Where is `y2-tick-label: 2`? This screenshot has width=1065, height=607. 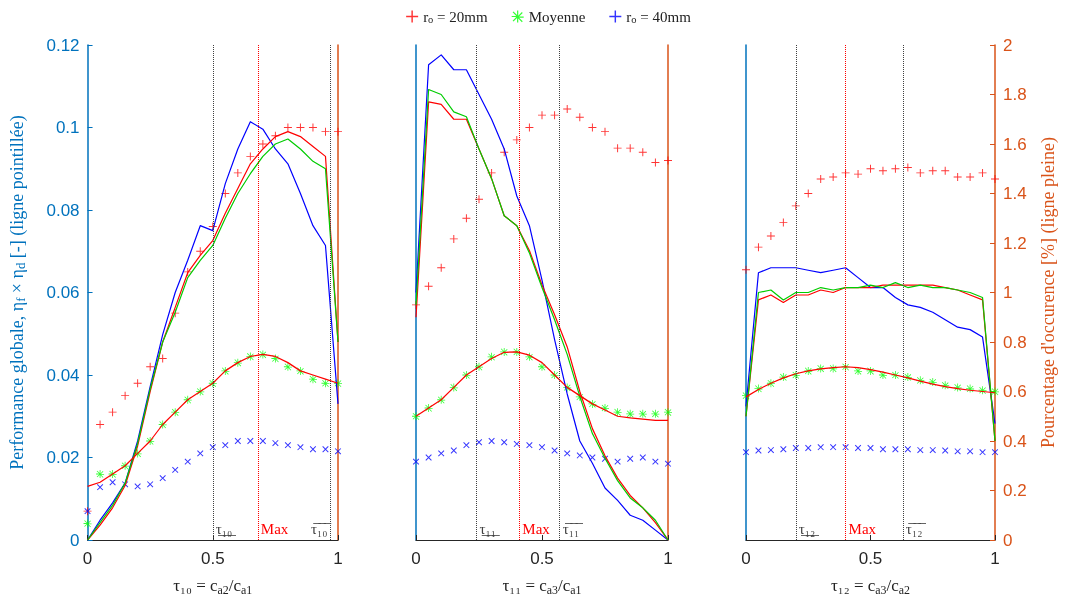 y2-tick-label: 2 is located at coordinates (1008, 45).